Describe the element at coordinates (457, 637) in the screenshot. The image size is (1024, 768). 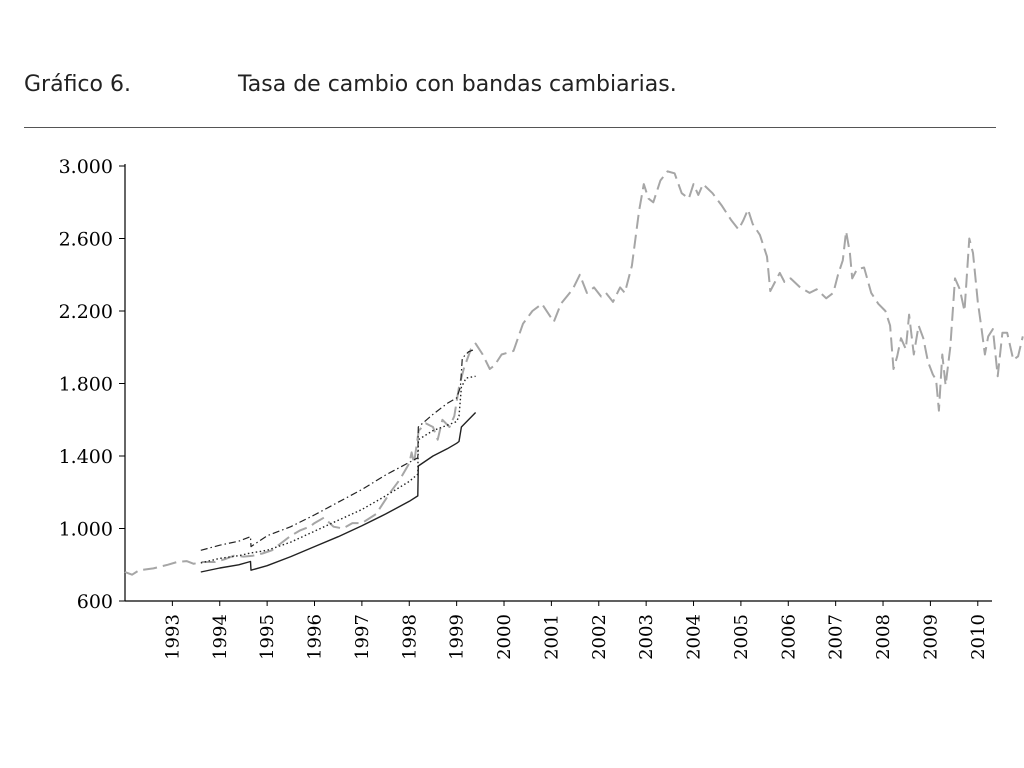
I see `x-tick-label: 1999` at that location.